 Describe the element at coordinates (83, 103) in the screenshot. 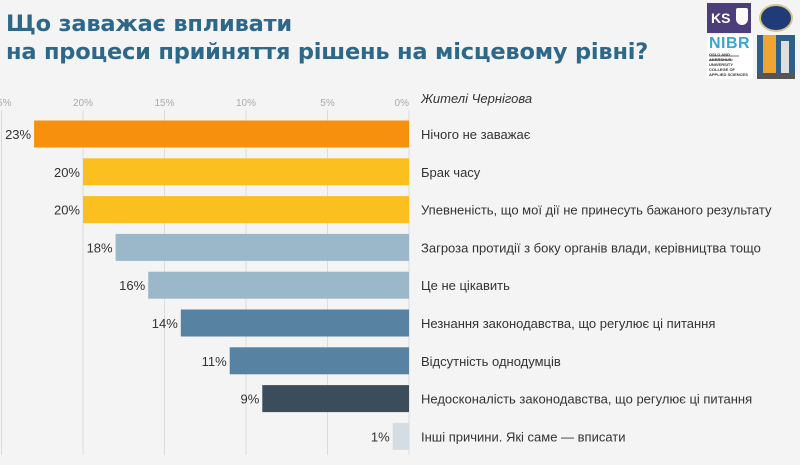

I see `x-tick-label: 20%` at that location.